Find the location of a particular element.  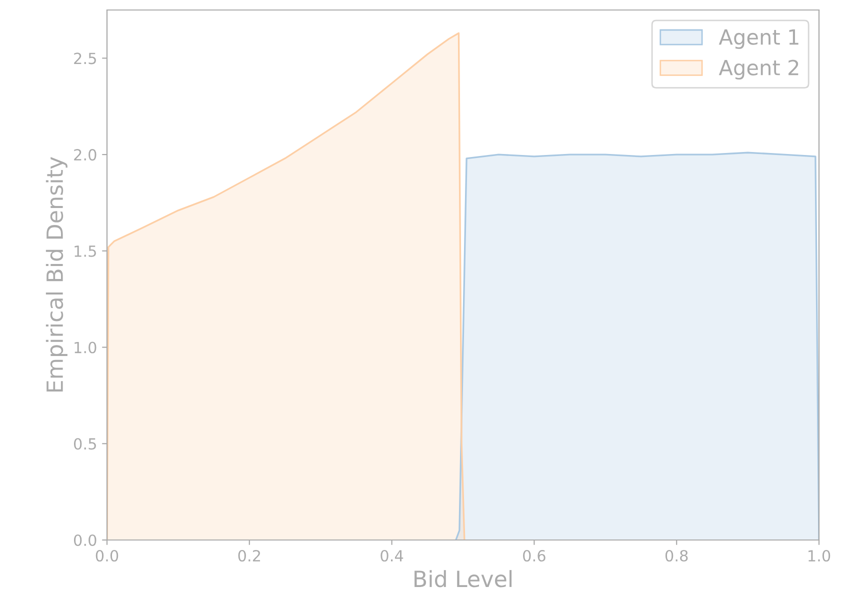

y-tick-label: 2.5 is located at coordinates (85, 58).